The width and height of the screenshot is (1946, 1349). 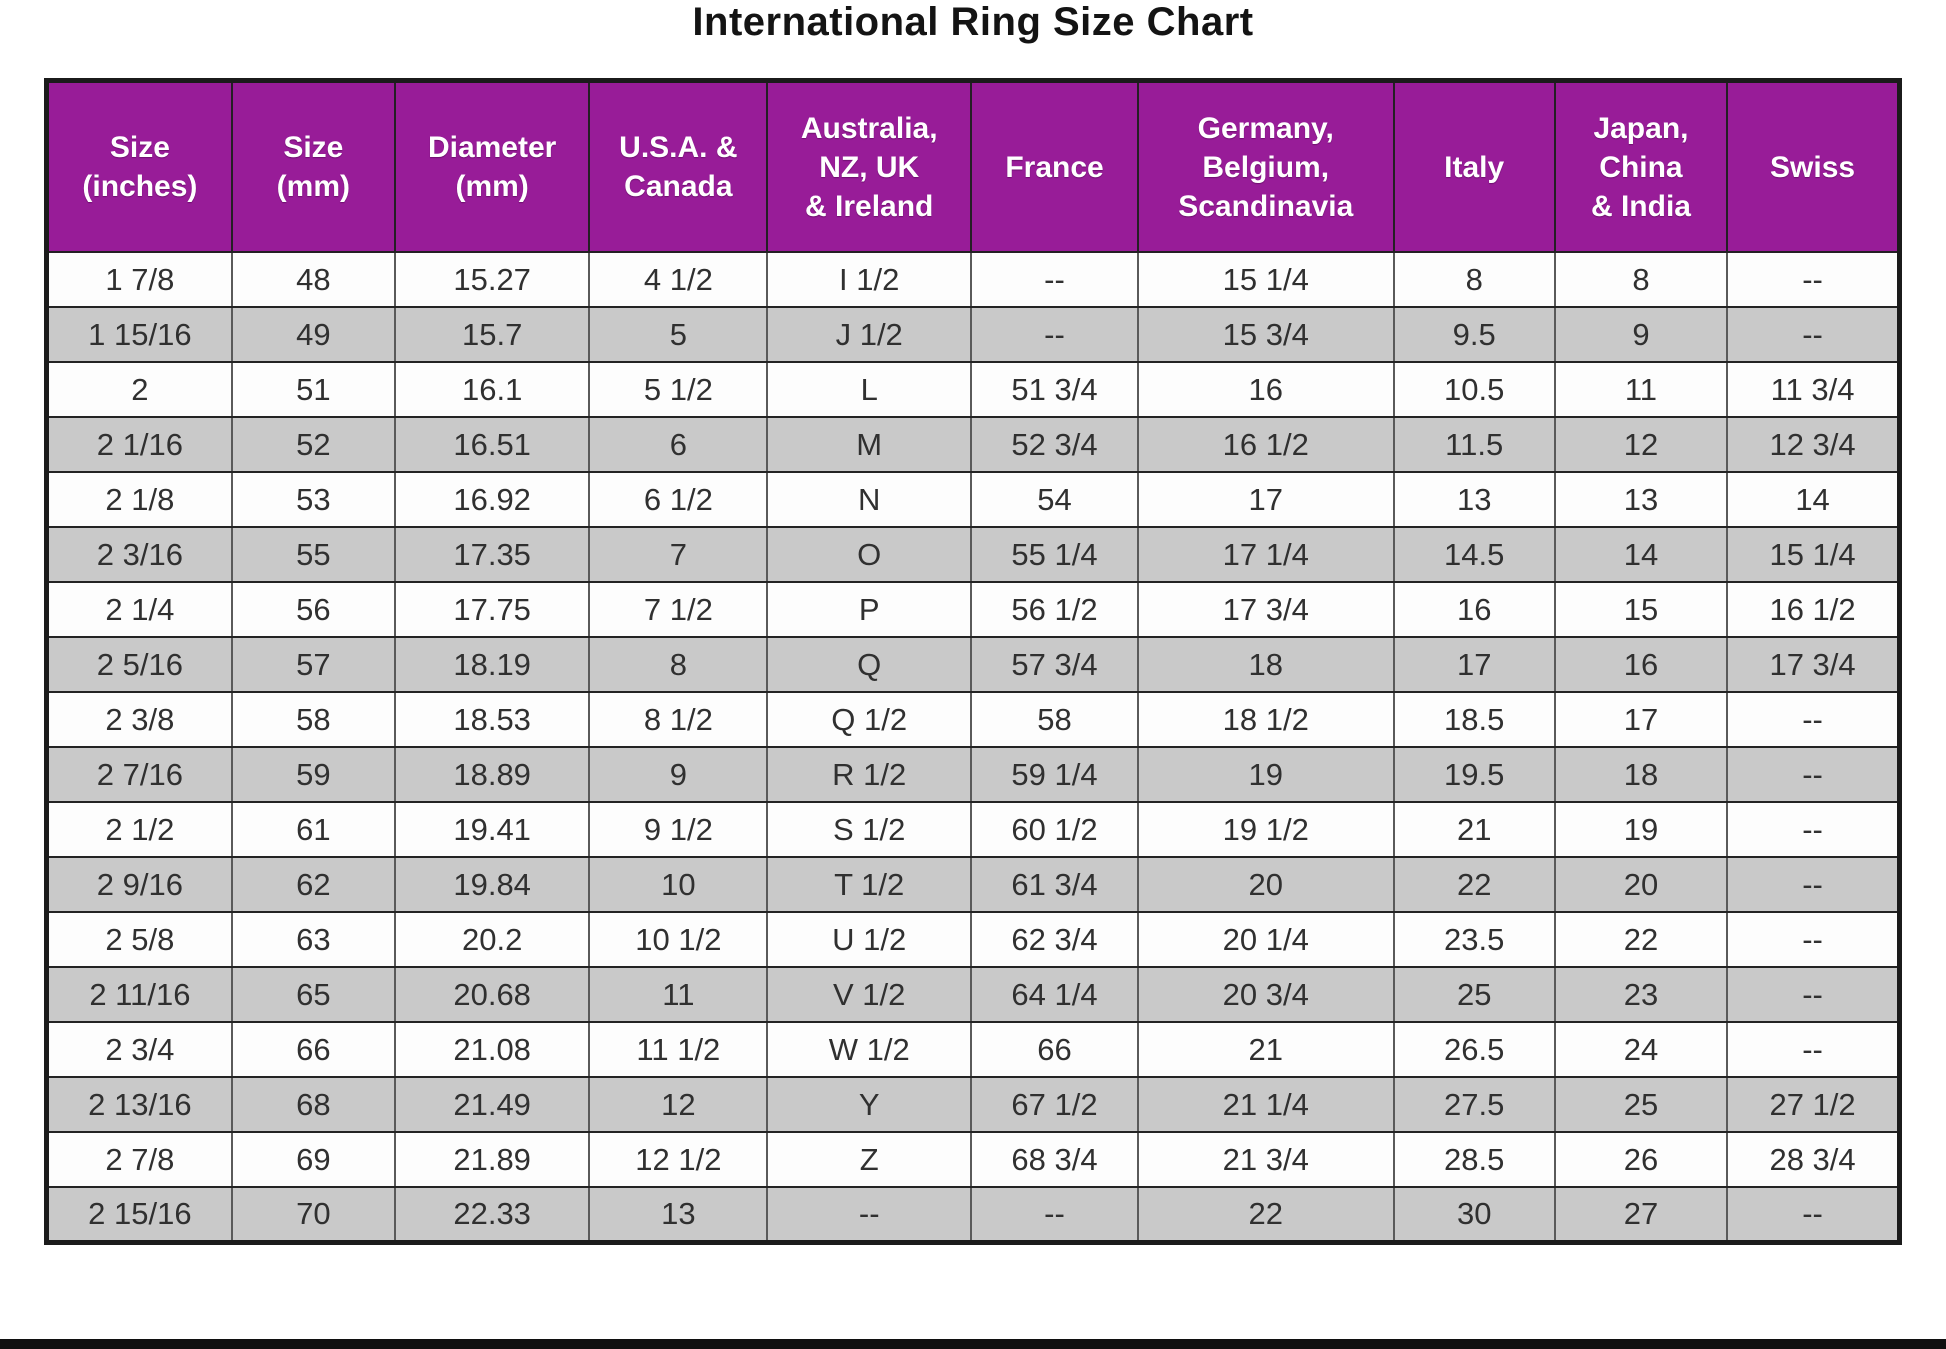 What do you see at coordinates (1474, 774) in the screenshot?
I see `cell: 19.5` at bounding box center [1474, 774].